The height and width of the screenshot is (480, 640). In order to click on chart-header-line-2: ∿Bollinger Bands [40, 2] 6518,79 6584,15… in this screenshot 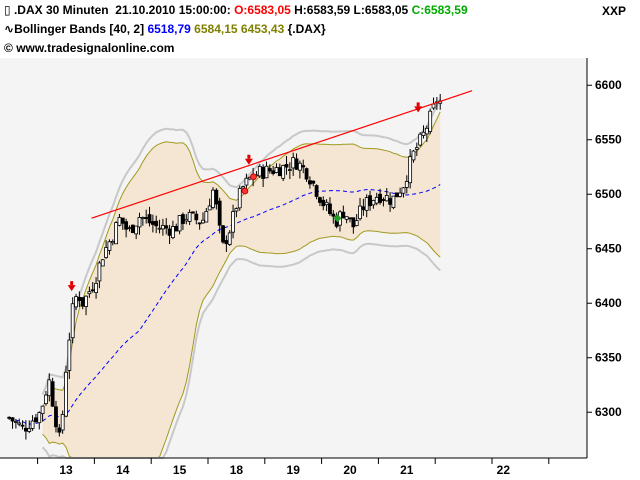, I will do `click(165, 29)`.